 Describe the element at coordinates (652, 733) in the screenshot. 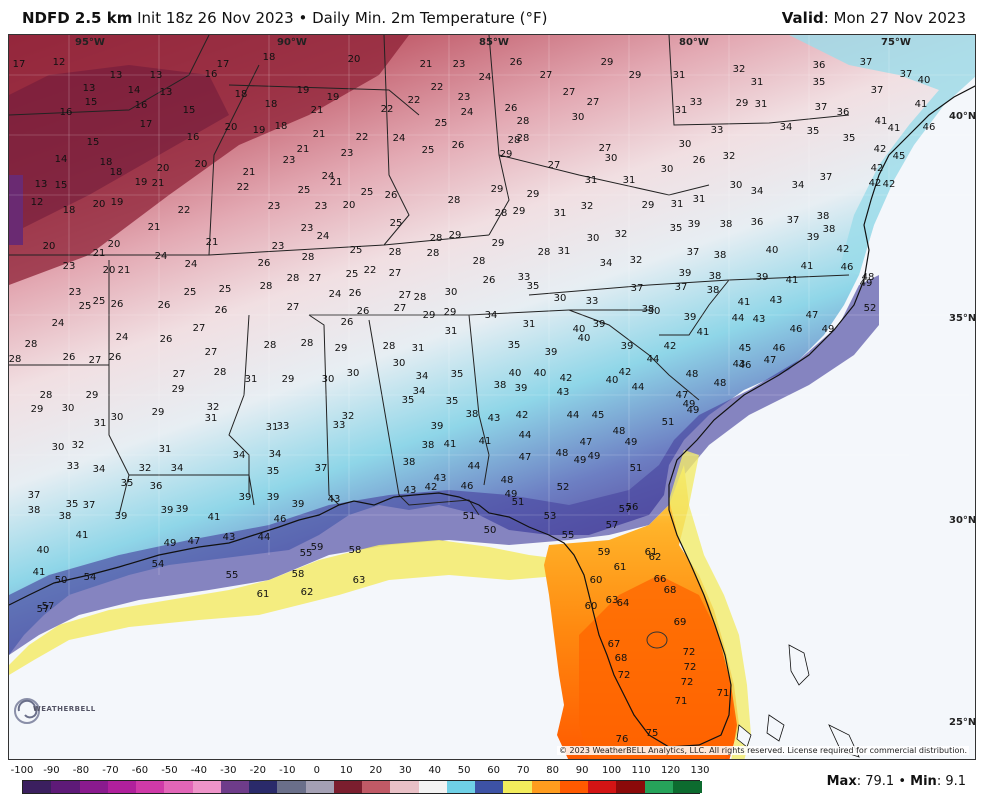

I see `temp-label: 75` at that location.